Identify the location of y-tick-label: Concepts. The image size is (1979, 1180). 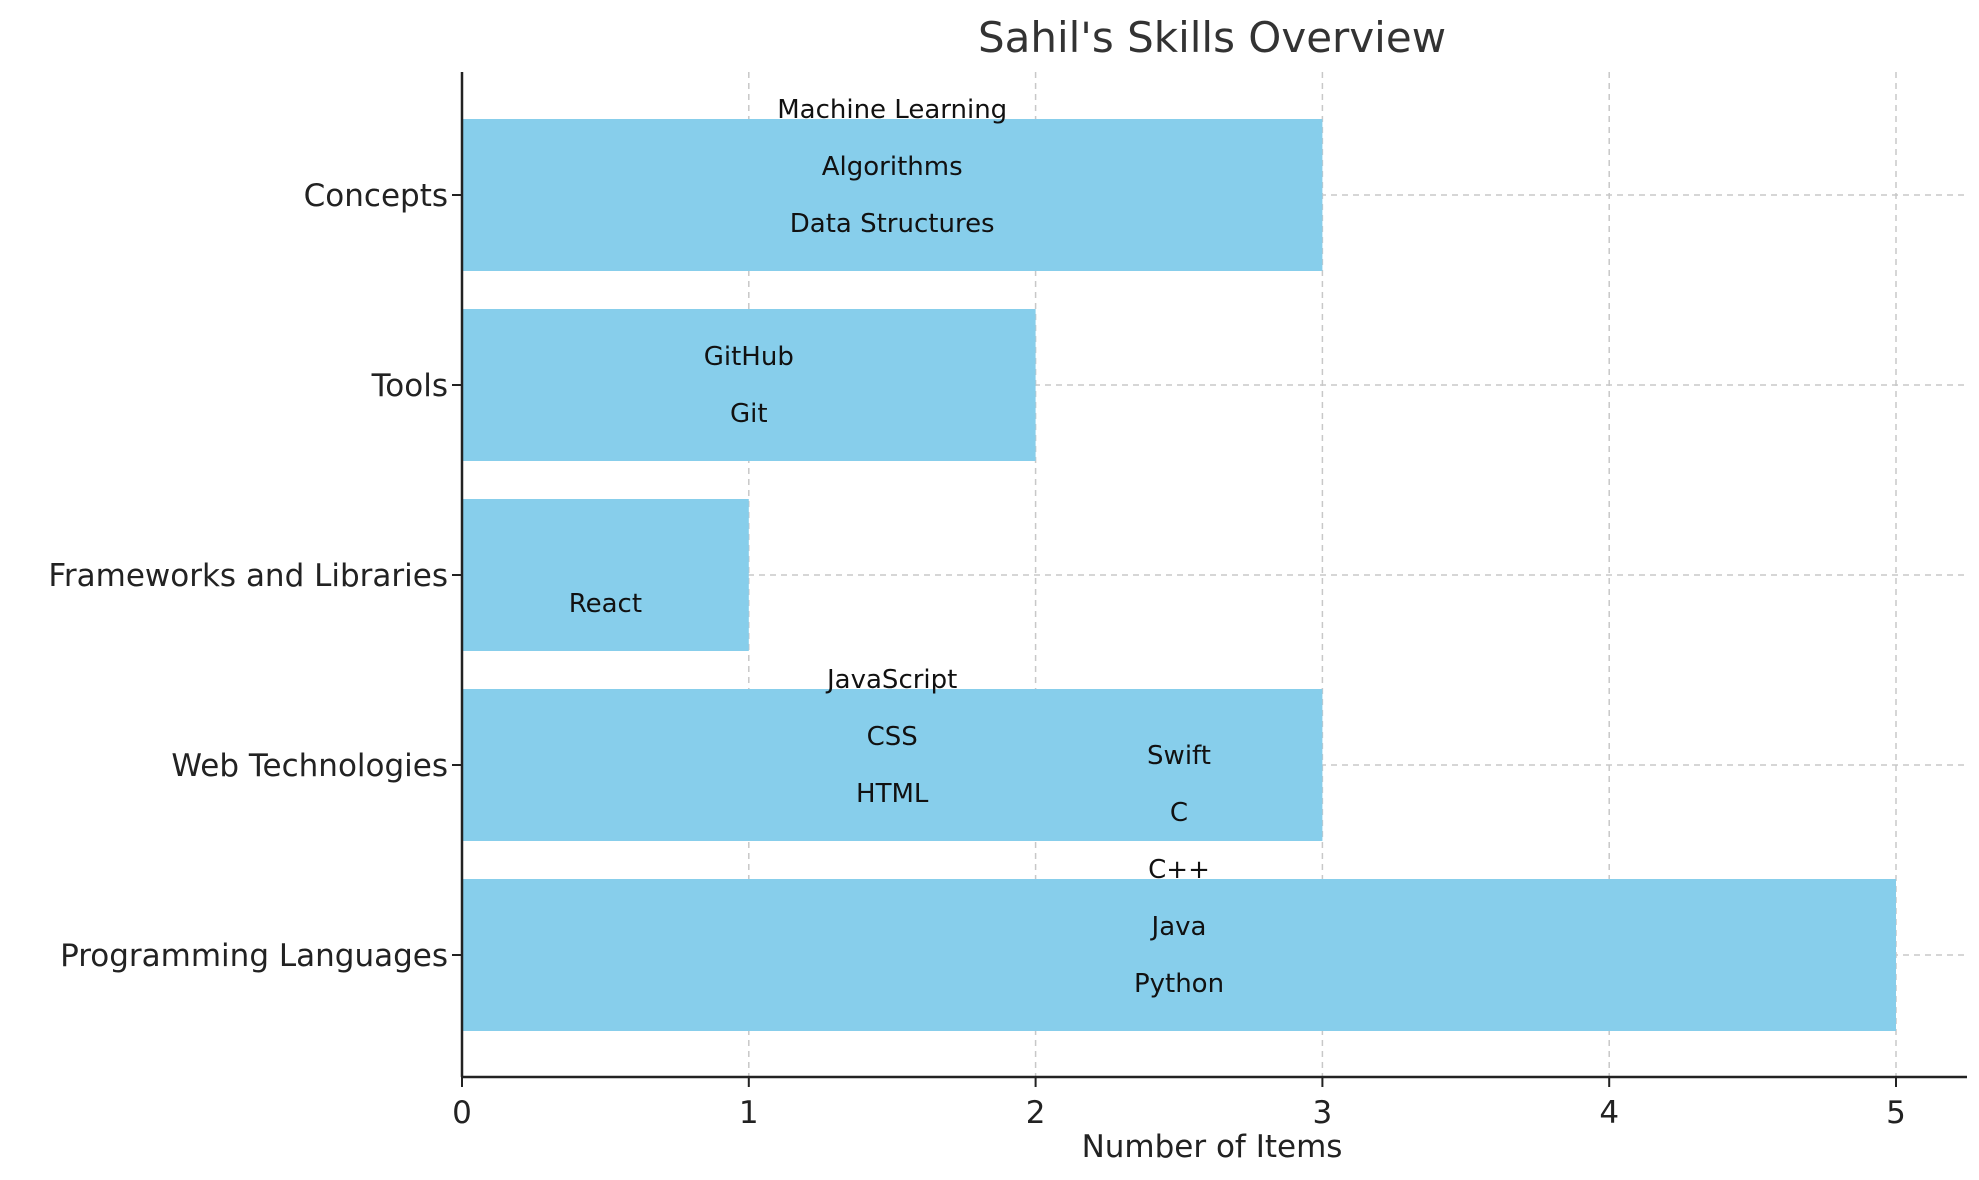
(376, 196).